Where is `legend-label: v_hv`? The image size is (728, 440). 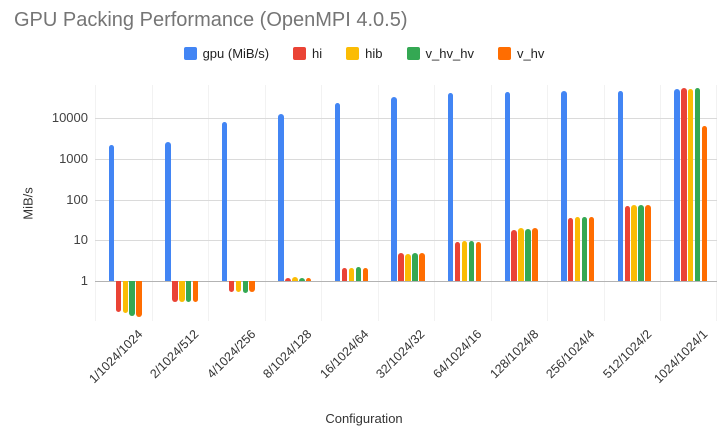 legend-label: v_hv is located at coordinates (530, 53).